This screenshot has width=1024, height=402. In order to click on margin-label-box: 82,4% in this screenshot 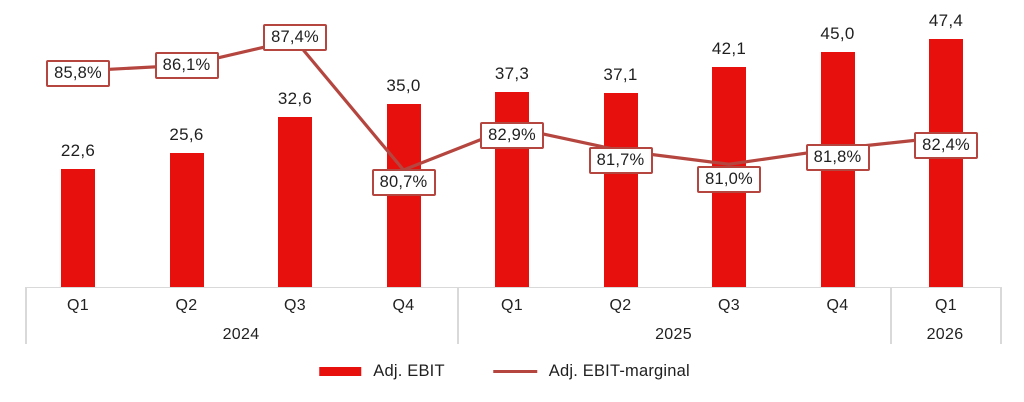, I will do `click(946, 145)`.